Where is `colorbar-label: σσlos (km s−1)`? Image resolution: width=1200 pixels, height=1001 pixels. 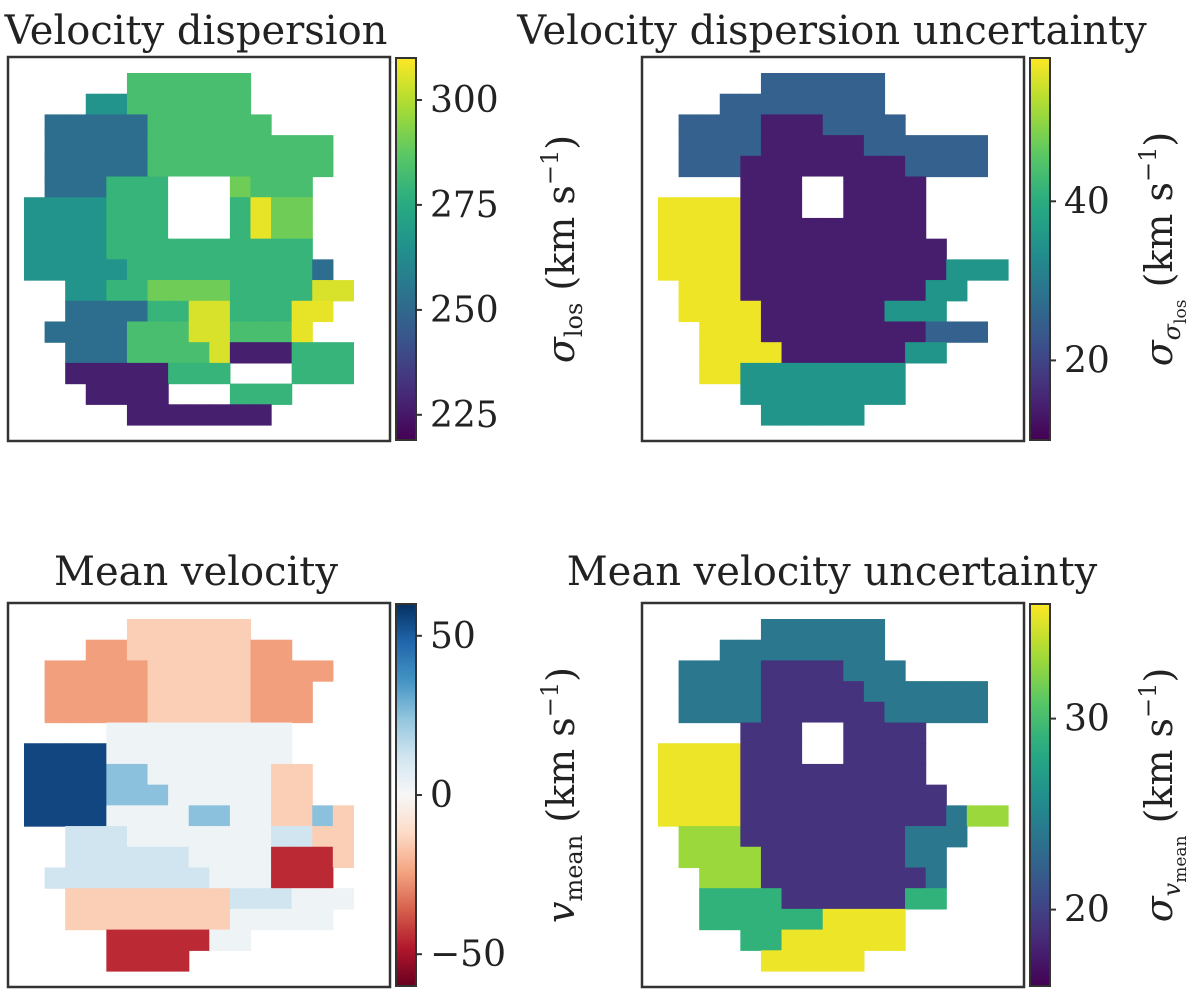 colorbar-label: σσlos (km s−1) is located at coordinates (1162, 249).